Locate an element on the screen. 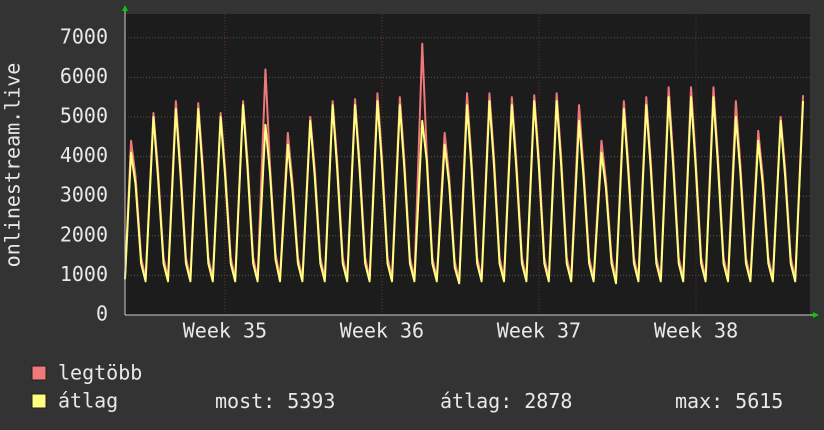 The width and height of the screenshot is (824, 430). y-tick-label: 4000 is located at coordinates (84, 155).